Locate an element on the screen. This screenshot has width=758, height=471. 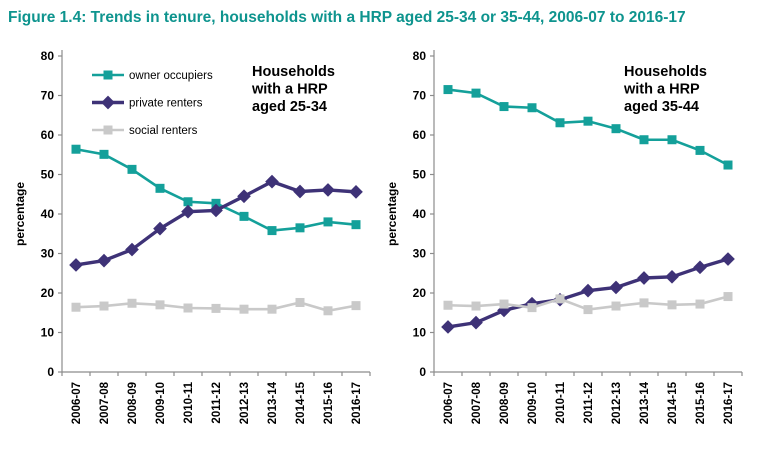
svg-text: 20 is located at coordinates (420, 293).